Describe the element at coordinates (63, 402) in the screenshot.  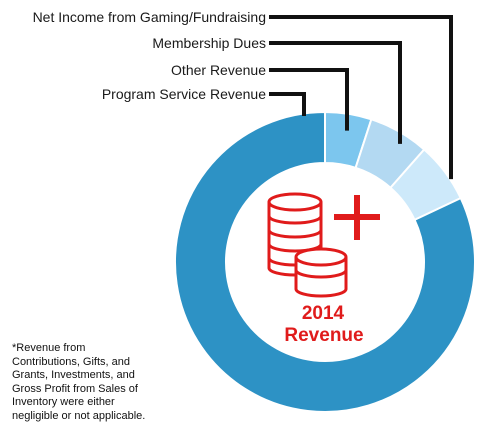
I see `footnote-line: Inventory were either` at that location.